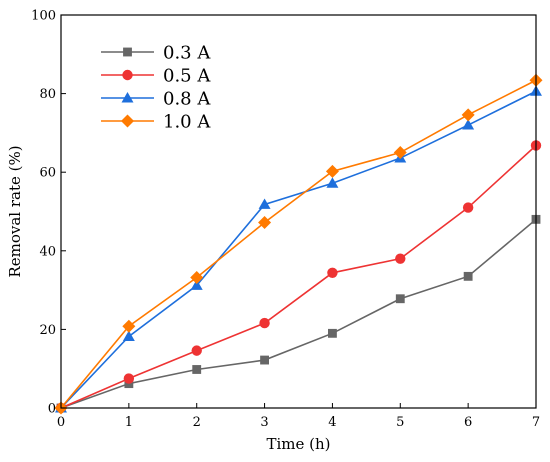 This screenshot has height=462, width=550. I want to click on legend-label: 0.5 A, so click(187, 76).